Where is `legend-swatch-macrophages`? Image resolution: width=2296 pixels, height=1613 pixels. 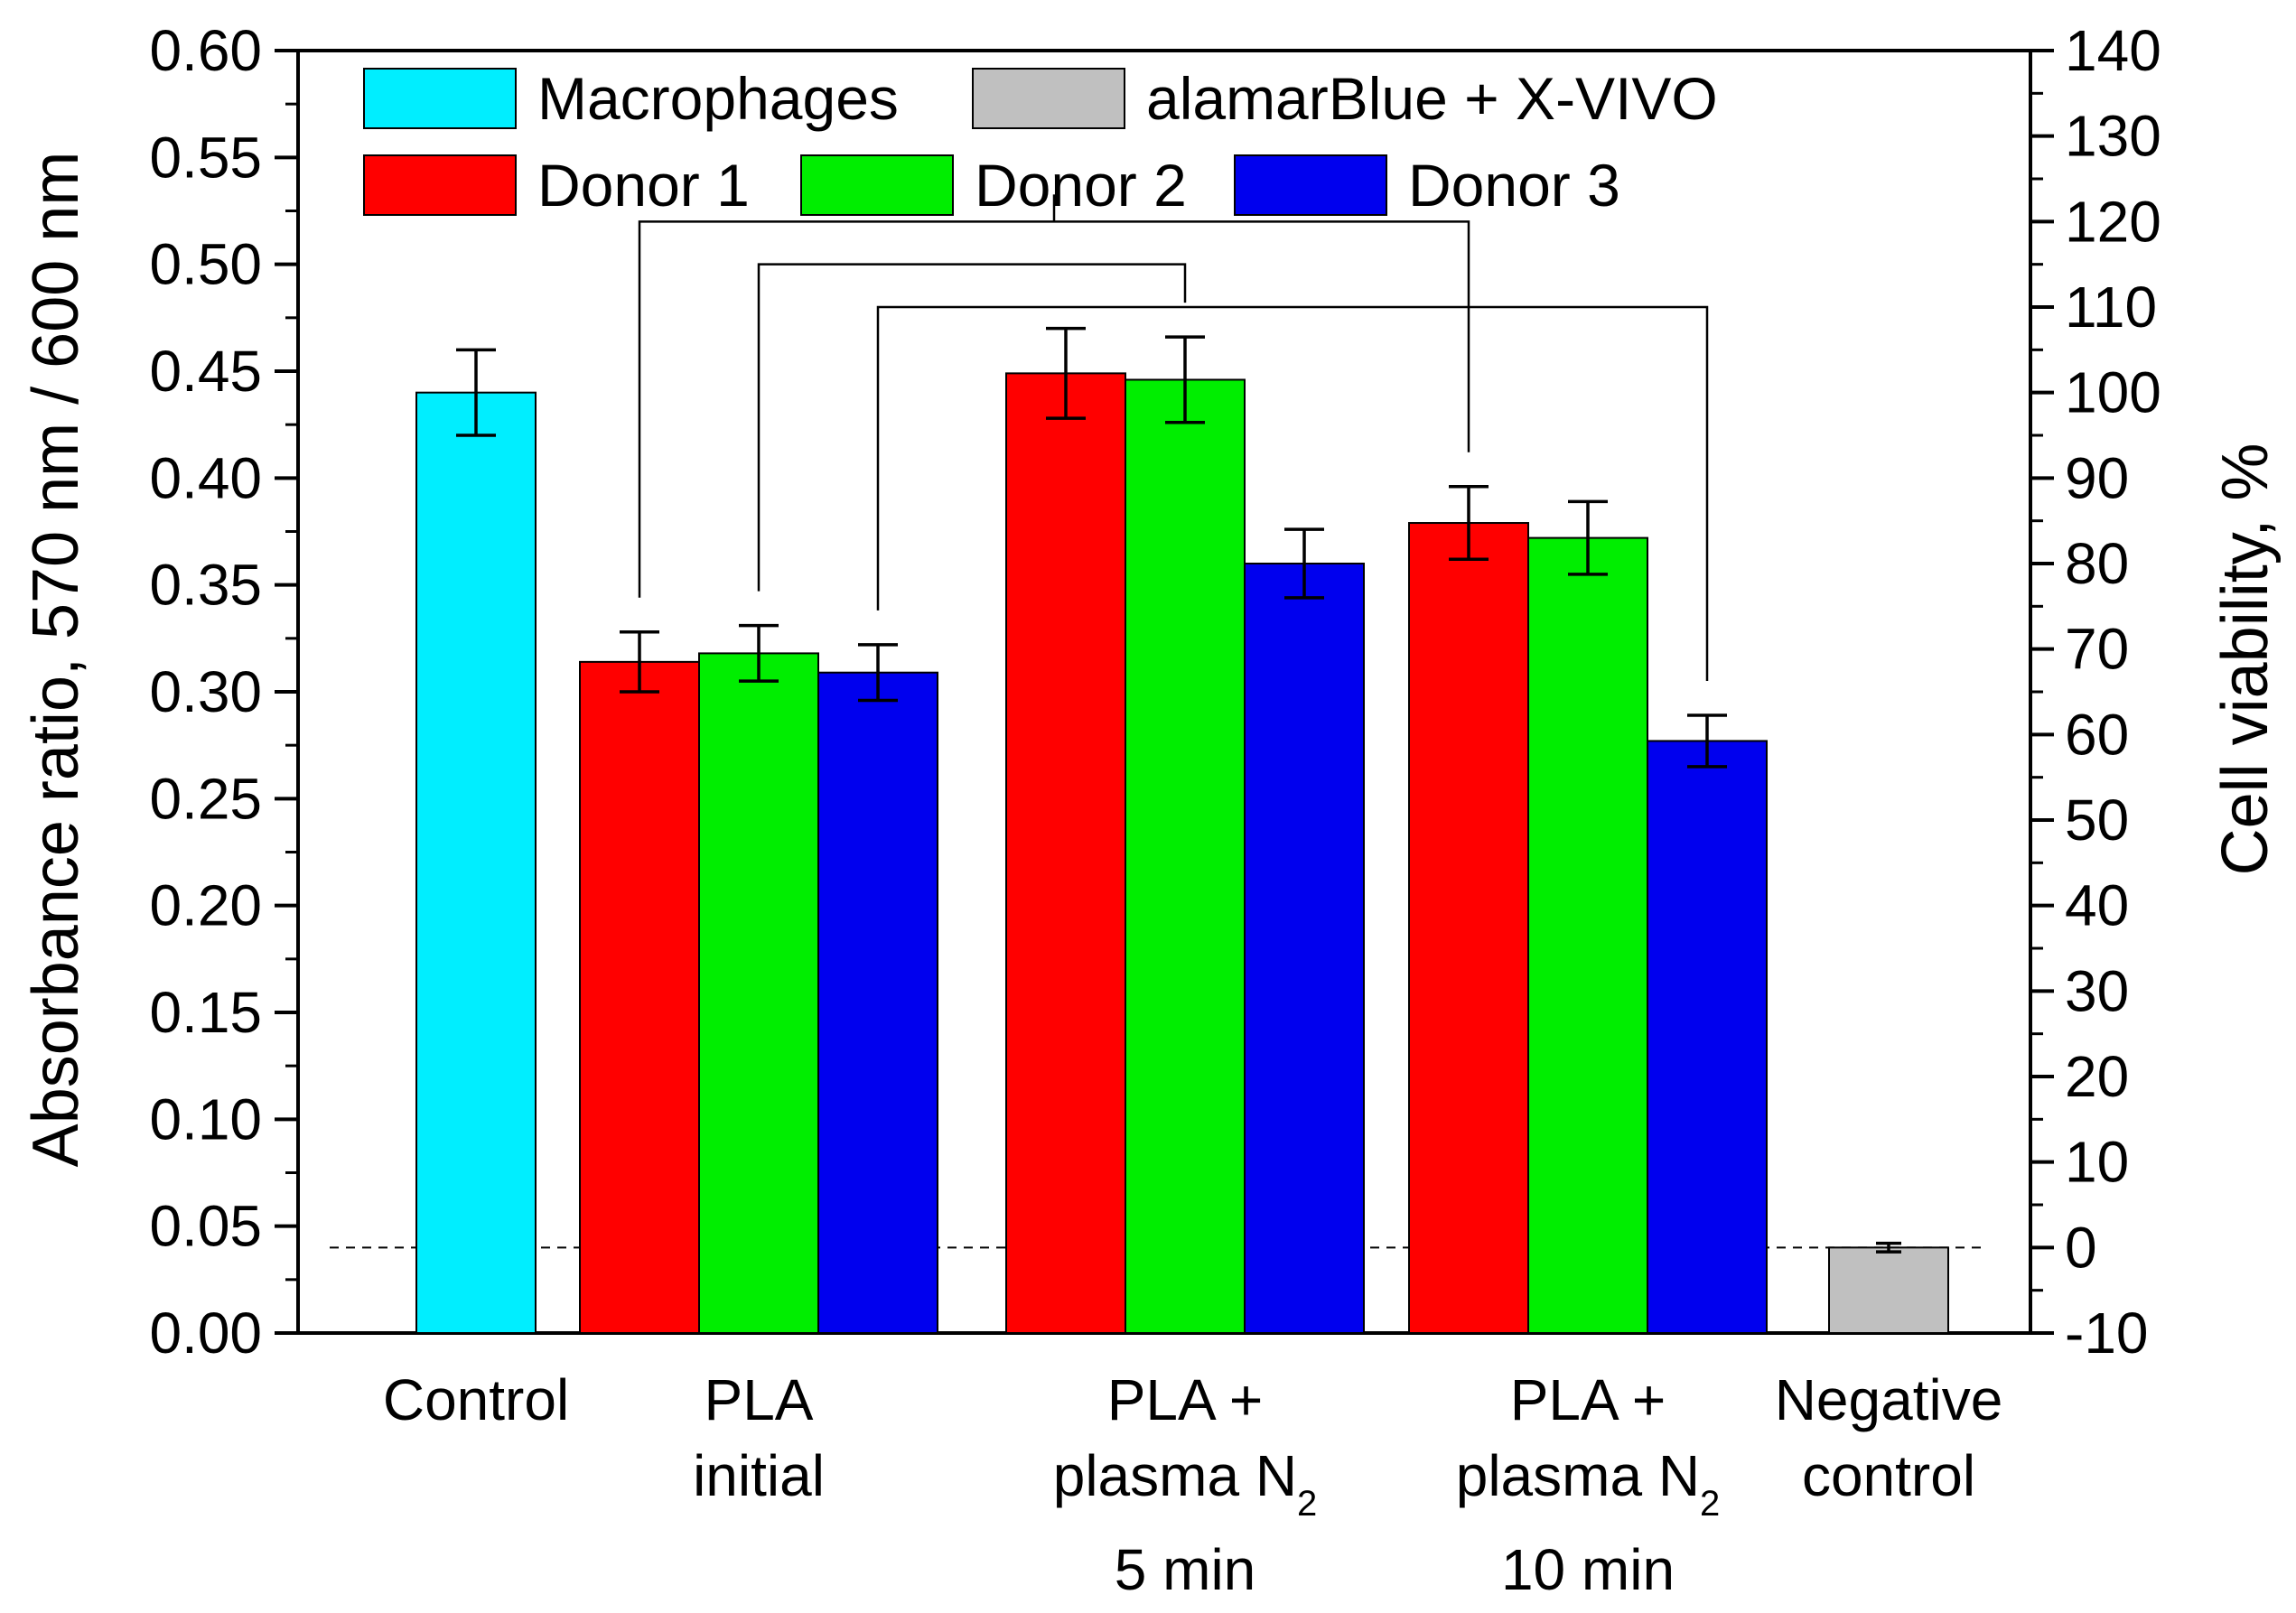 legend-swatch-macrophages is located at coordinates (440, 98).